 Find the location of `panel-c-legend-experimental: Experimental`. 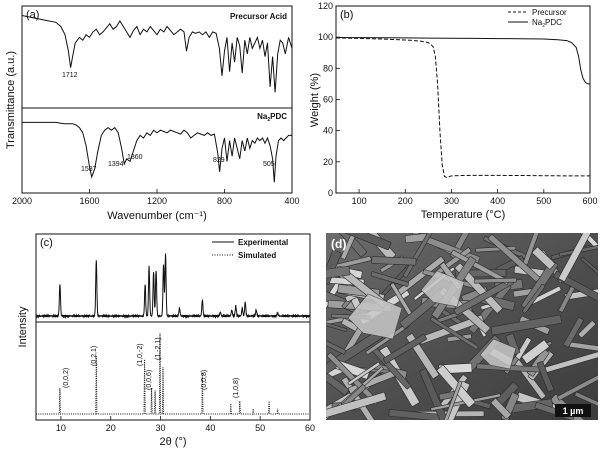

panel-c-legend-experimental: Experimental is located at coordinates (263, 242).